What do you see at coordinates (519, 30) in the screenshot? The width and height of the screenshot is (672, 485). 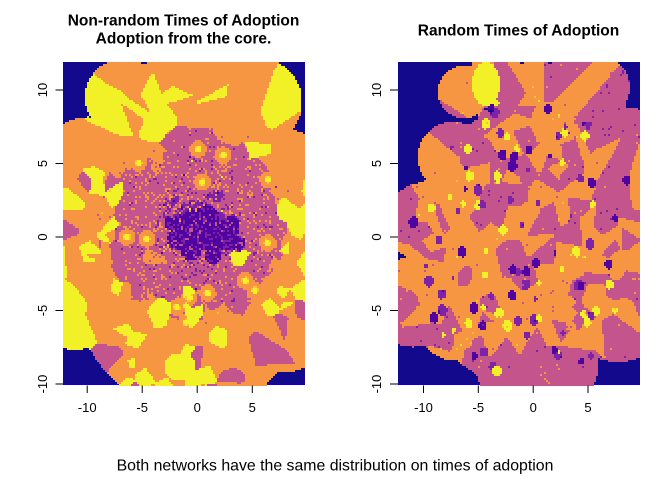 I see `svg-text: Random Times of Adoption` at bounding box center [519, 30].